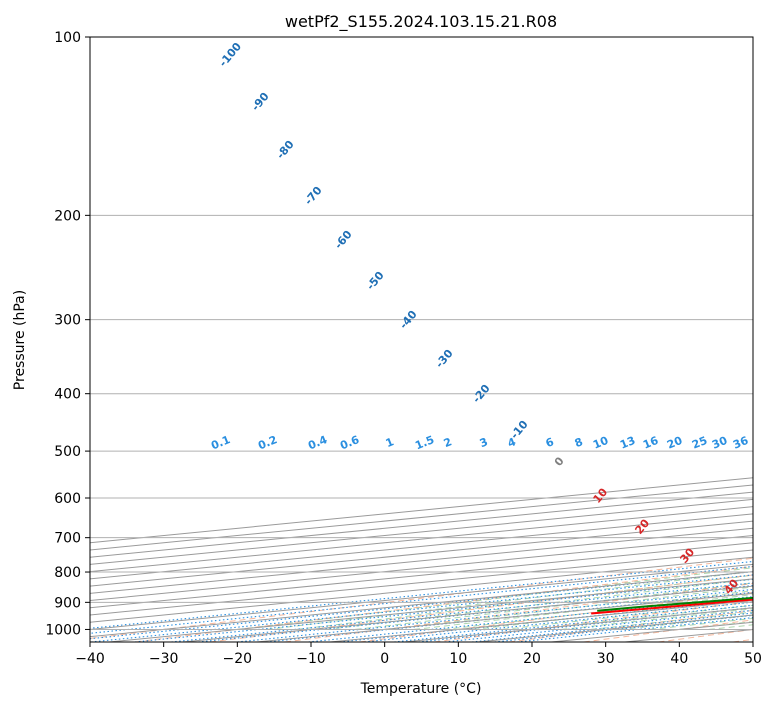 This screenshot has width=775, height=708. Describe the element at coordinates (674, 443) in the screenshot. I see `mixing-ratio-label: 20` at that location.